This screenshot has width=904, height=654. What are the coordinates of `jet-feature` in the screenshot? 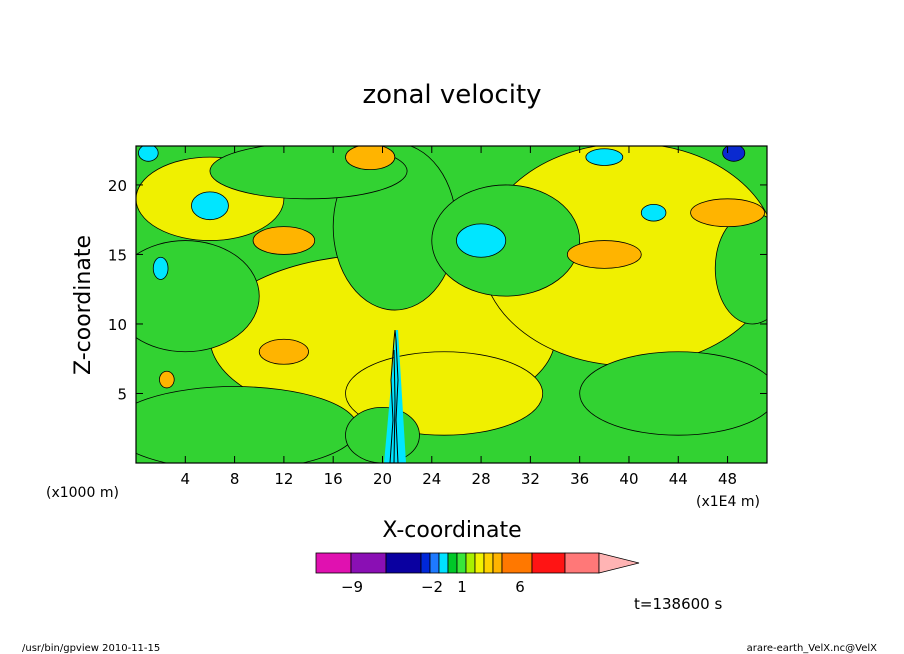 It's located at (395, 396).